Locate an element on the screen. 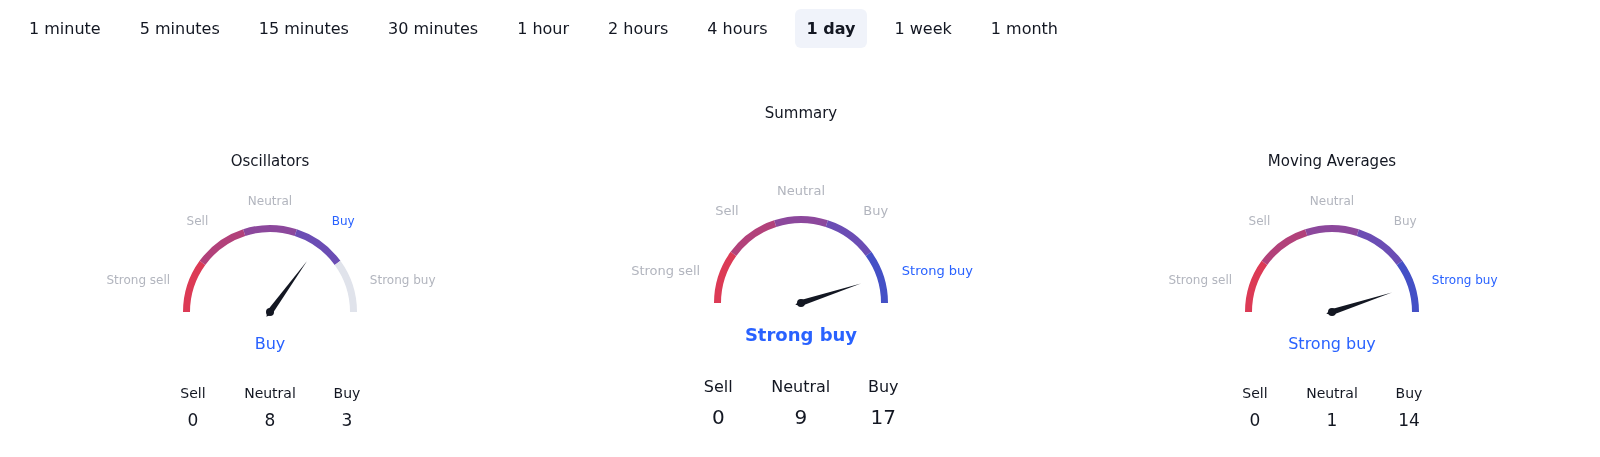 This screenshot has height=457, width=1600. data-label: 9 is located at coordinates (801, 417).